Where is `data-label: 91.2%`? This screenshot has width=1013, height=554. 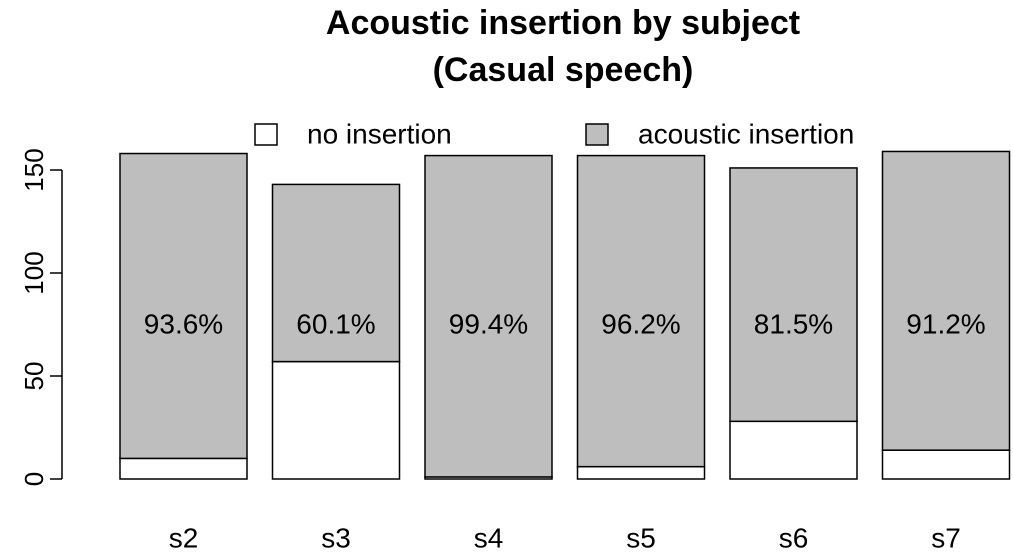
data-label: 91.2% is located at coordinates (945, 323).